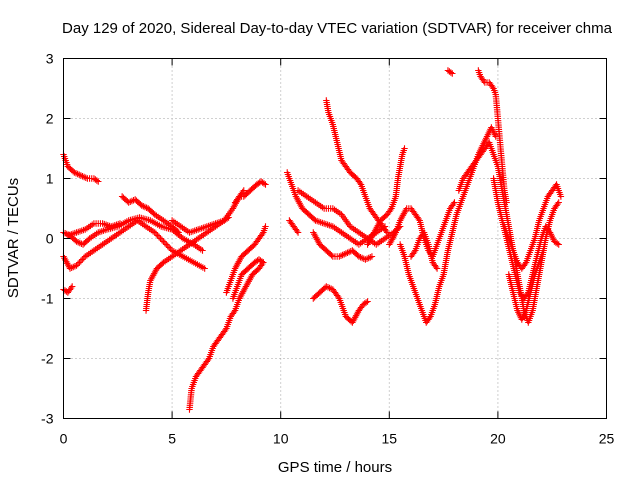 This screenshot has width=640, height=480. What do you see at coordinates (64, 439) in the screenshot?
I see `x-tick-label: 0` at bounding box center [64, 439].